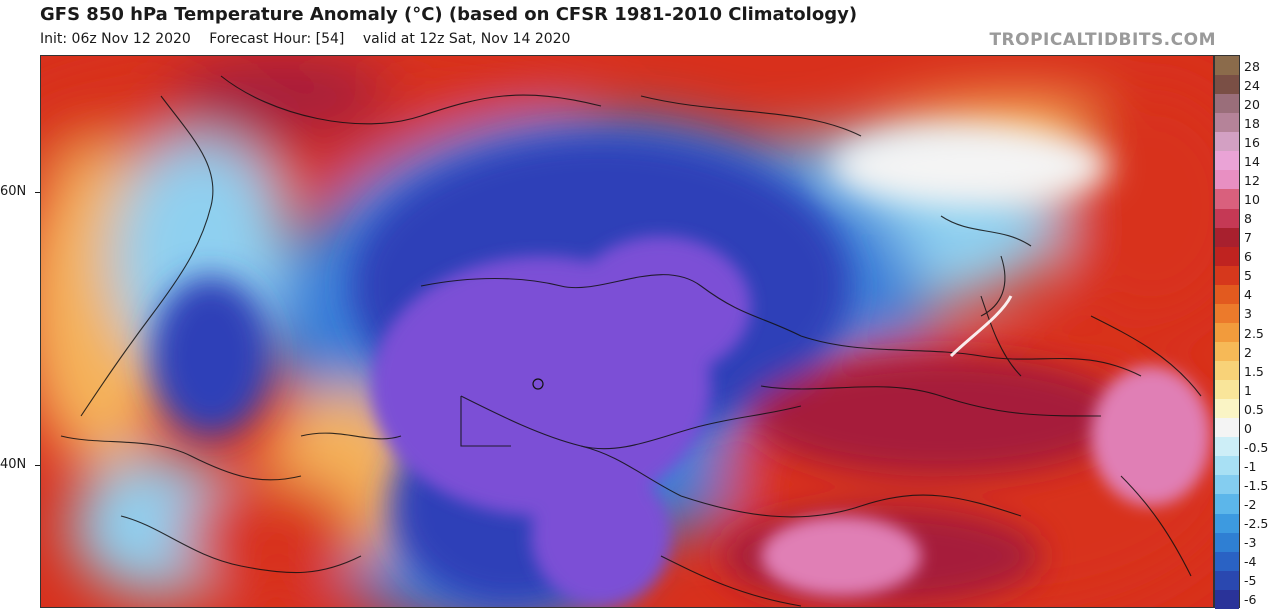 Image resolution: width=1280 pixels, height=609 pixels. What do you see at coordinates (211, 356) in the screenshot?
I see `anomaly-region-very-cold` at bounding box center [211, 356].